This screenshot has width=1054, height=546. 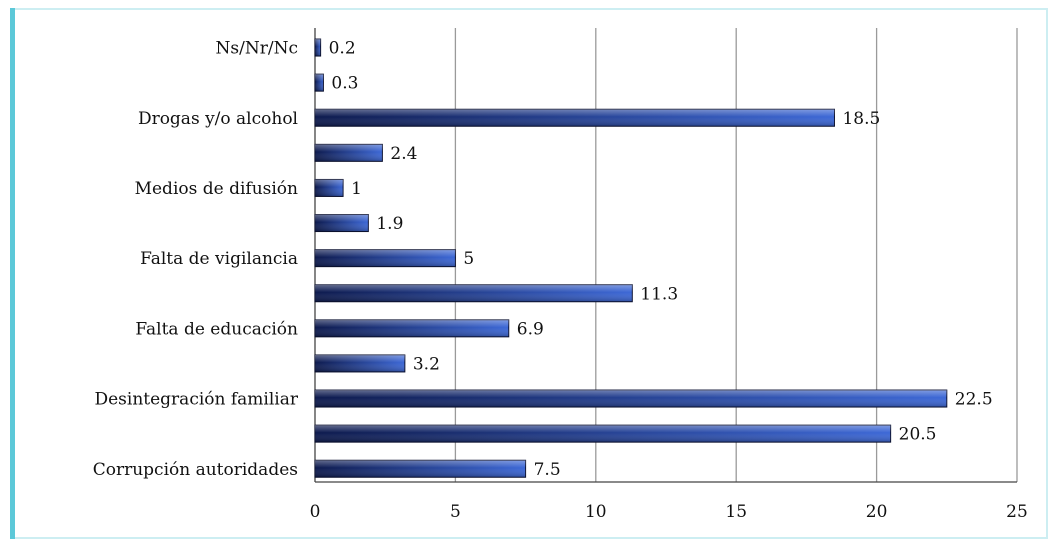 I want to click on x-tick-label: 25, so click(x=1017, y=512).